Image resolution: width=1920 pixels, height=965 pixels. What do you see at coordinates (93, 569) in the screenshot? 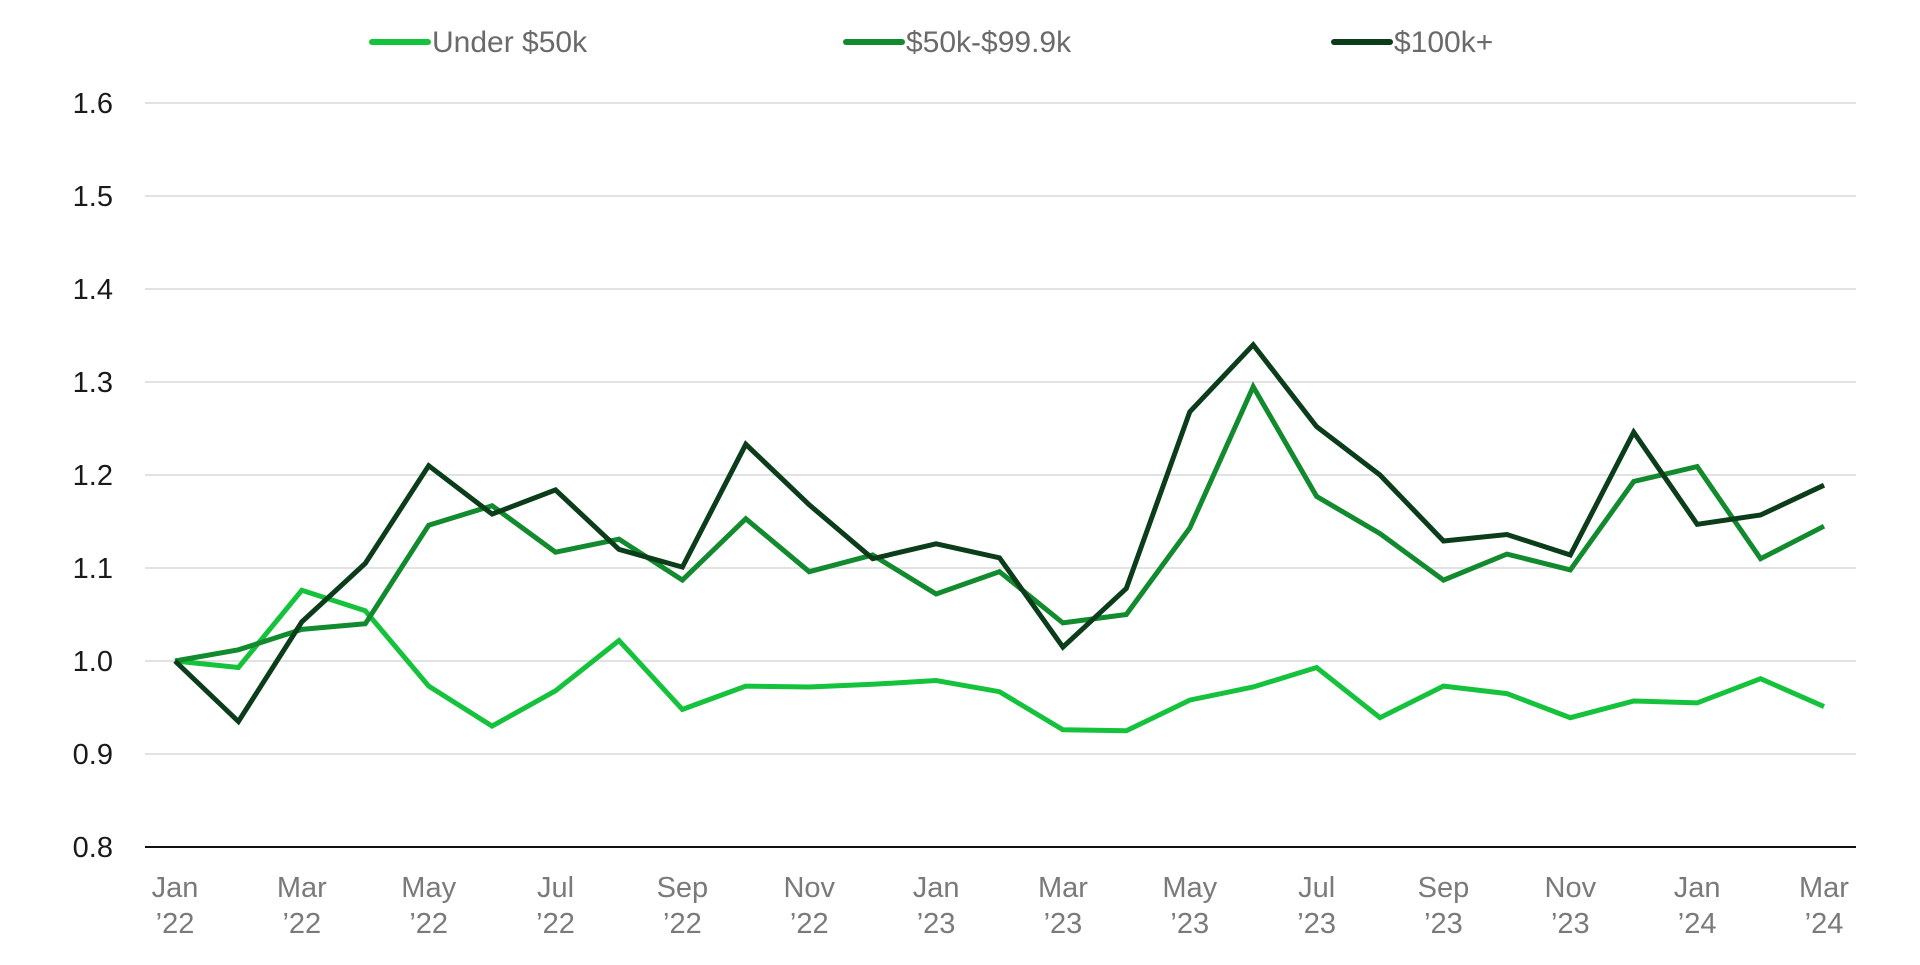
I see `y-tick-label: 1.1` at bounding box center [93, 569].